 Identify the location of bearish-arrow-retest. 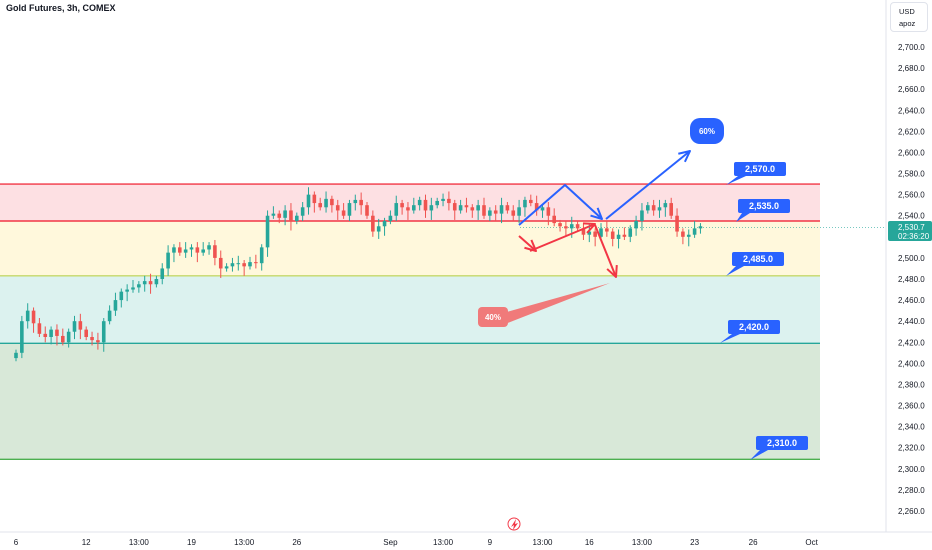
(562, 237).